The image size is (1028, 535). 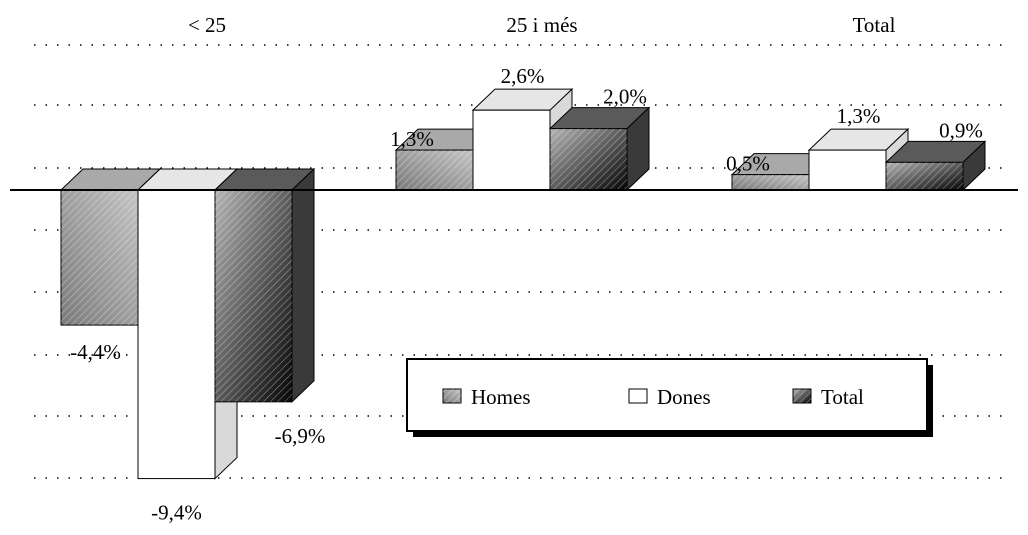 I want to click on data-label: 2,6%, so click(x=523, y=76).